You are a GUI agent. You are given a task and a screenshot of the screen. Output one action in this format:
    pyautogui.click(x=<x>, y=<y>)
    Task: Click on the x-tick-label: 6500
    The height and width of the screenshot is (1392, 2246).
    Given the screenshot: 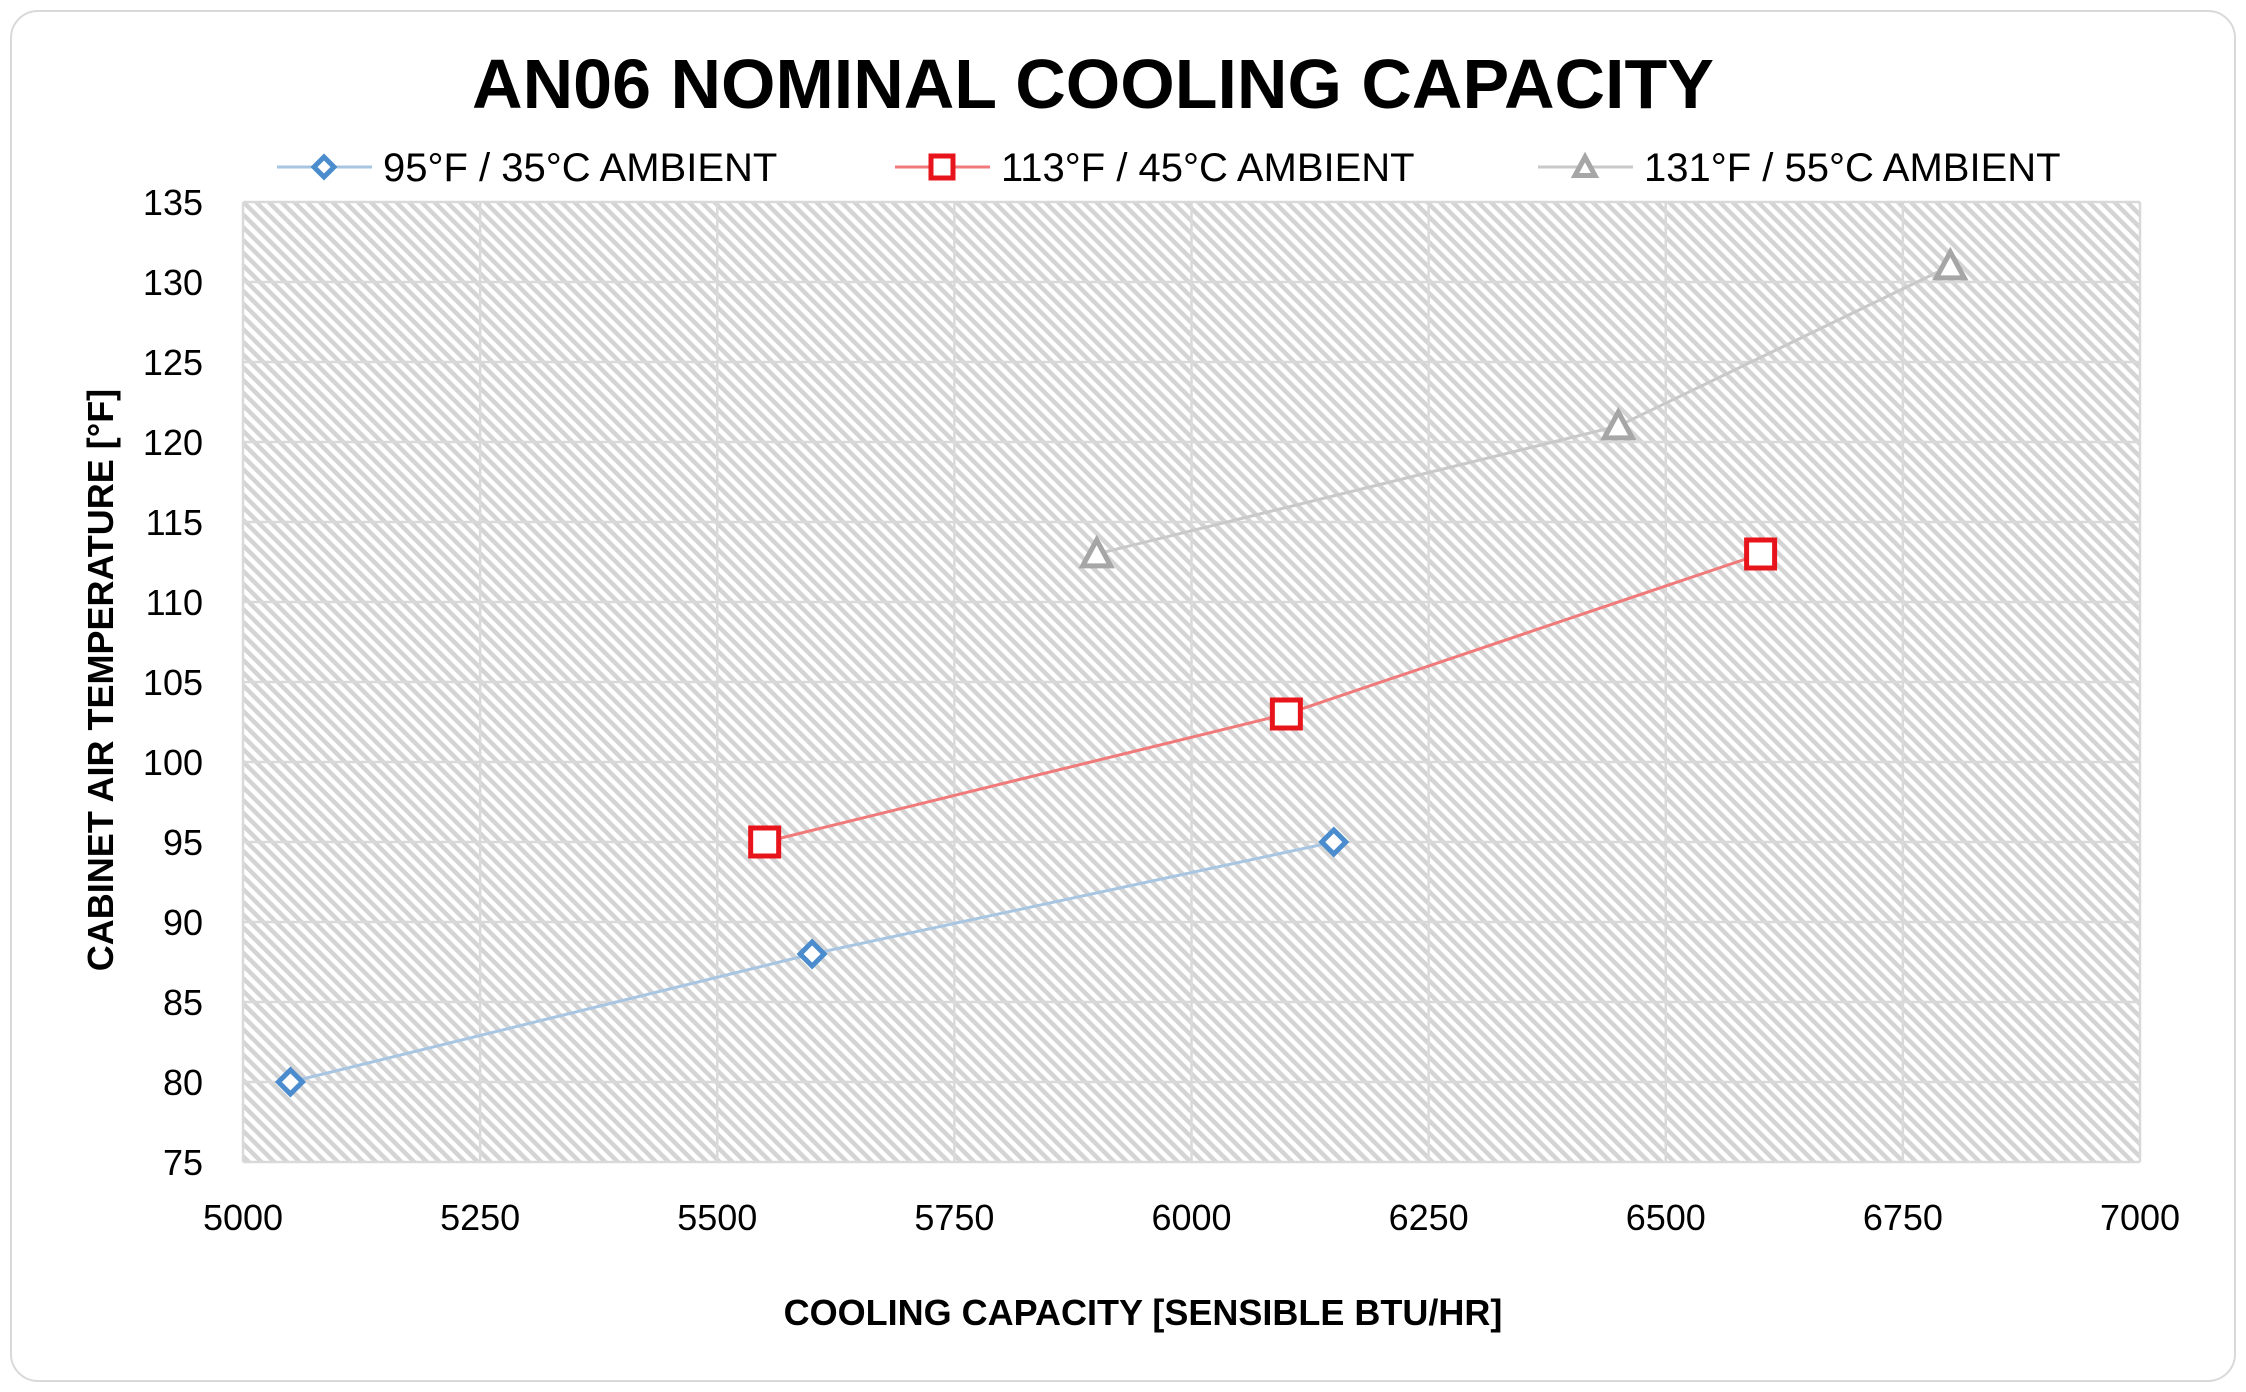 What is the action you would take?
    pyautogui.click(x=1666, y=1217)
    